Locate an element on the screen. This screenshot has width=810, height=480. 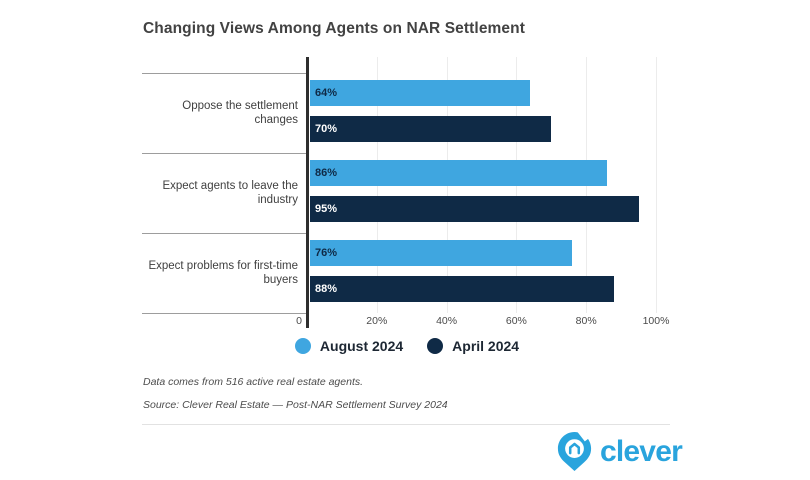
x-tick-20: 20% is located at coordinates (377, 321).